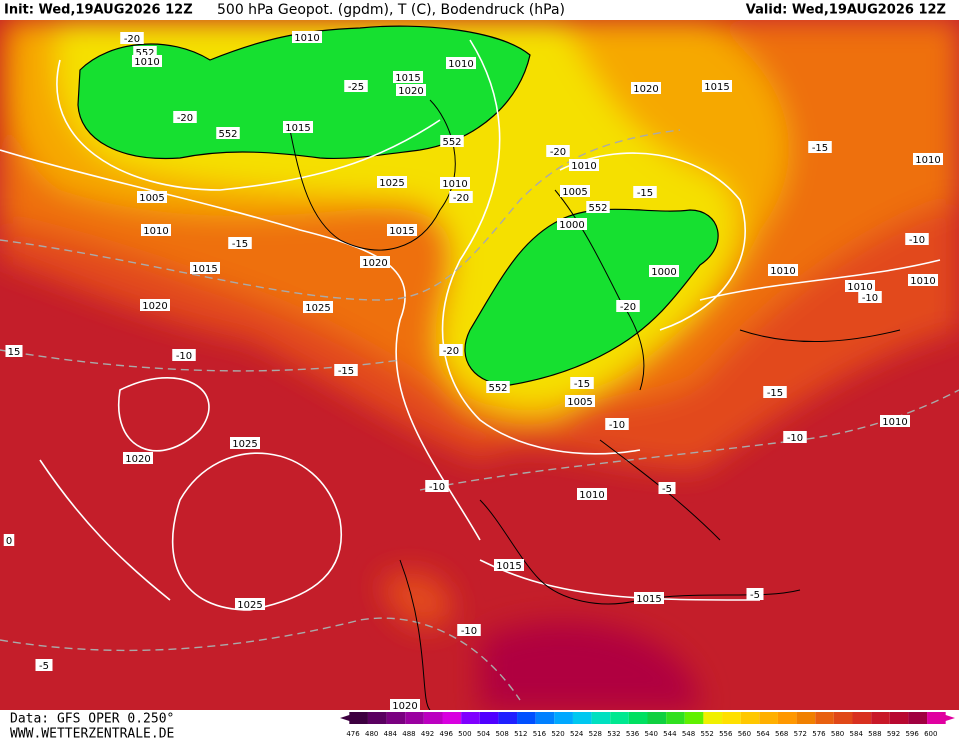 This screenshot has width=959, height=741. I want to click on map-label: 15, so click(14, 352).